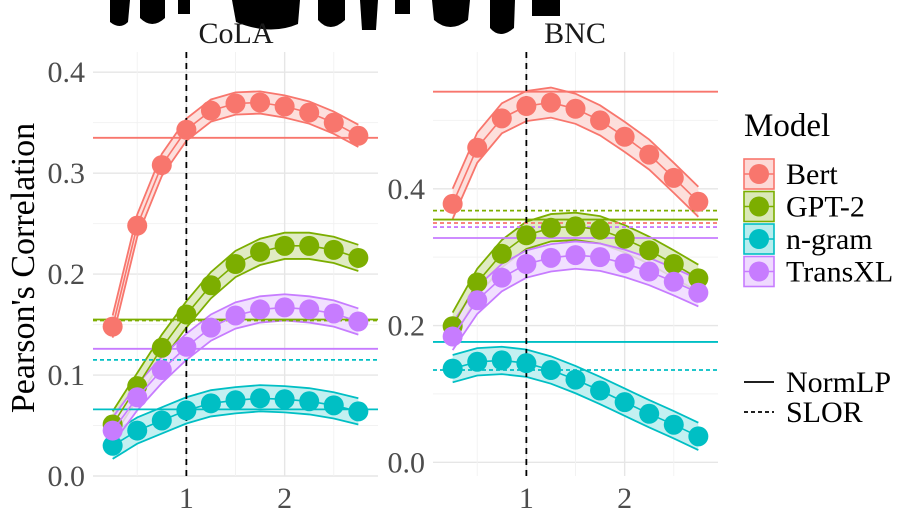  I want to click on y-axis-label: Pearson's Correlation, so click(23, 268).